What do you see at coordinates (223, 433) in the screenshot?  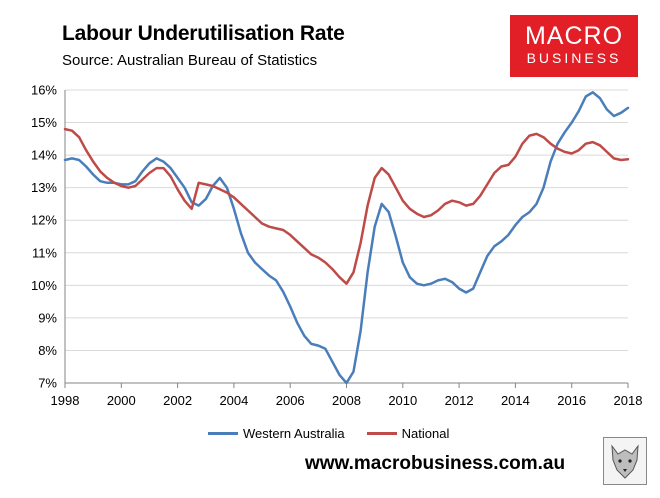 I see `legend-swatch-western-australia` at bounding box center [223, 433].